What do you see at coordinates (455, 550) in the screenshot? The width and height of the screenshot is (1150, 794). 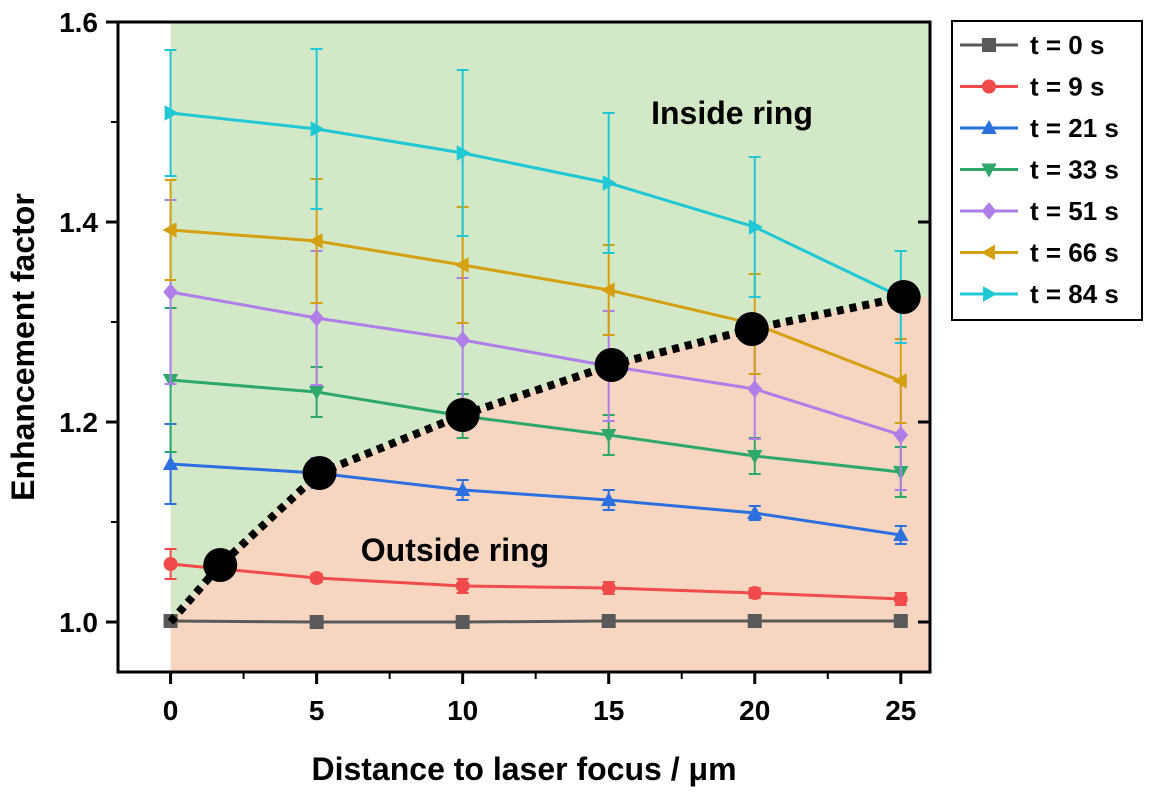 I see `outside-ring-label: Outside ring` at bounding box center [455, 550].